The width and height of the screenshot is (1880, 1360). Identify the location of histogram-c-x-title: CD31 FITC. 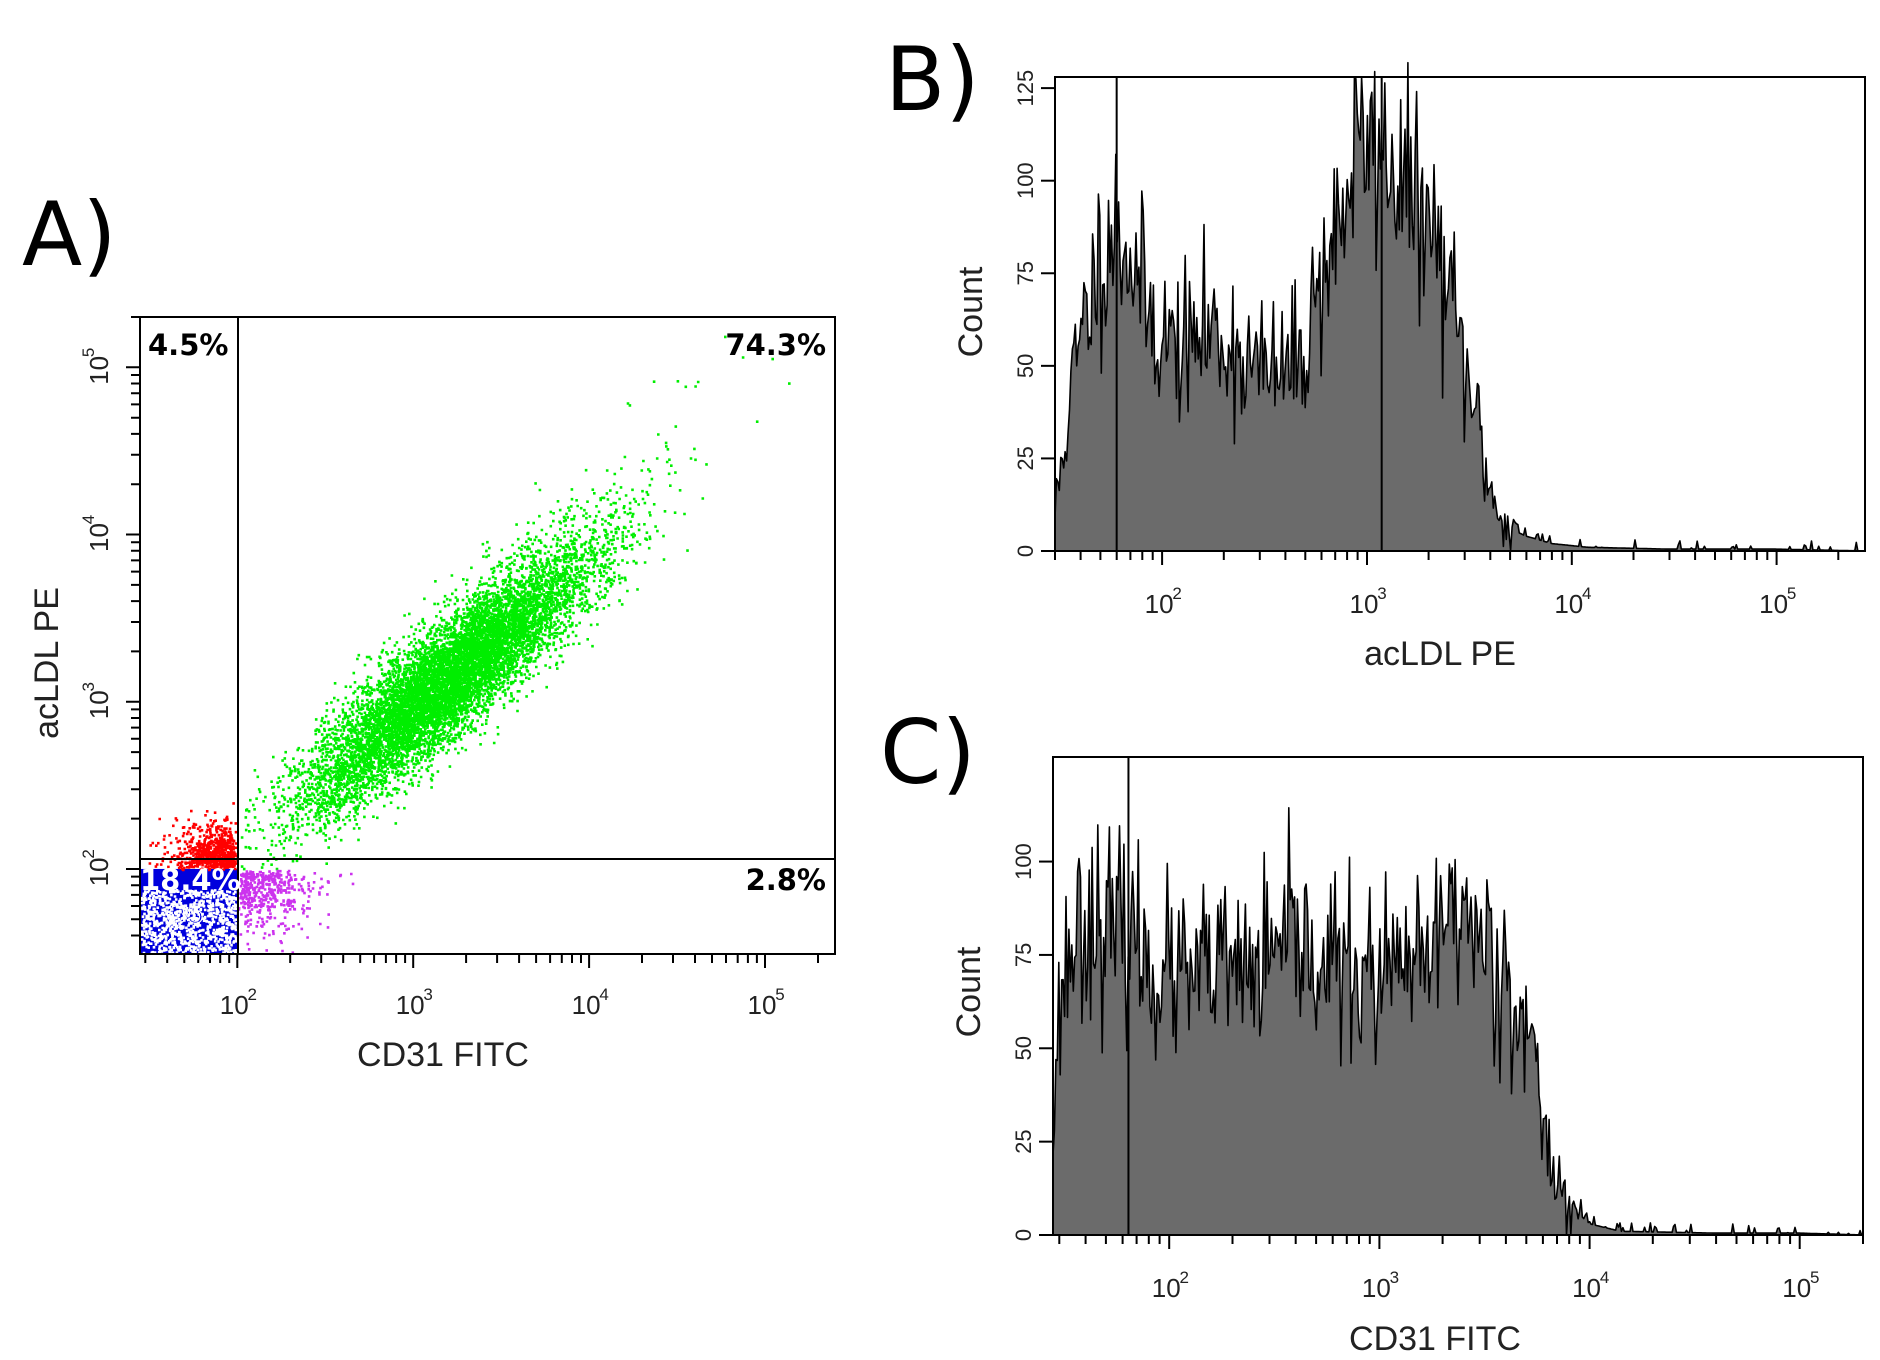
(1435, 1339).